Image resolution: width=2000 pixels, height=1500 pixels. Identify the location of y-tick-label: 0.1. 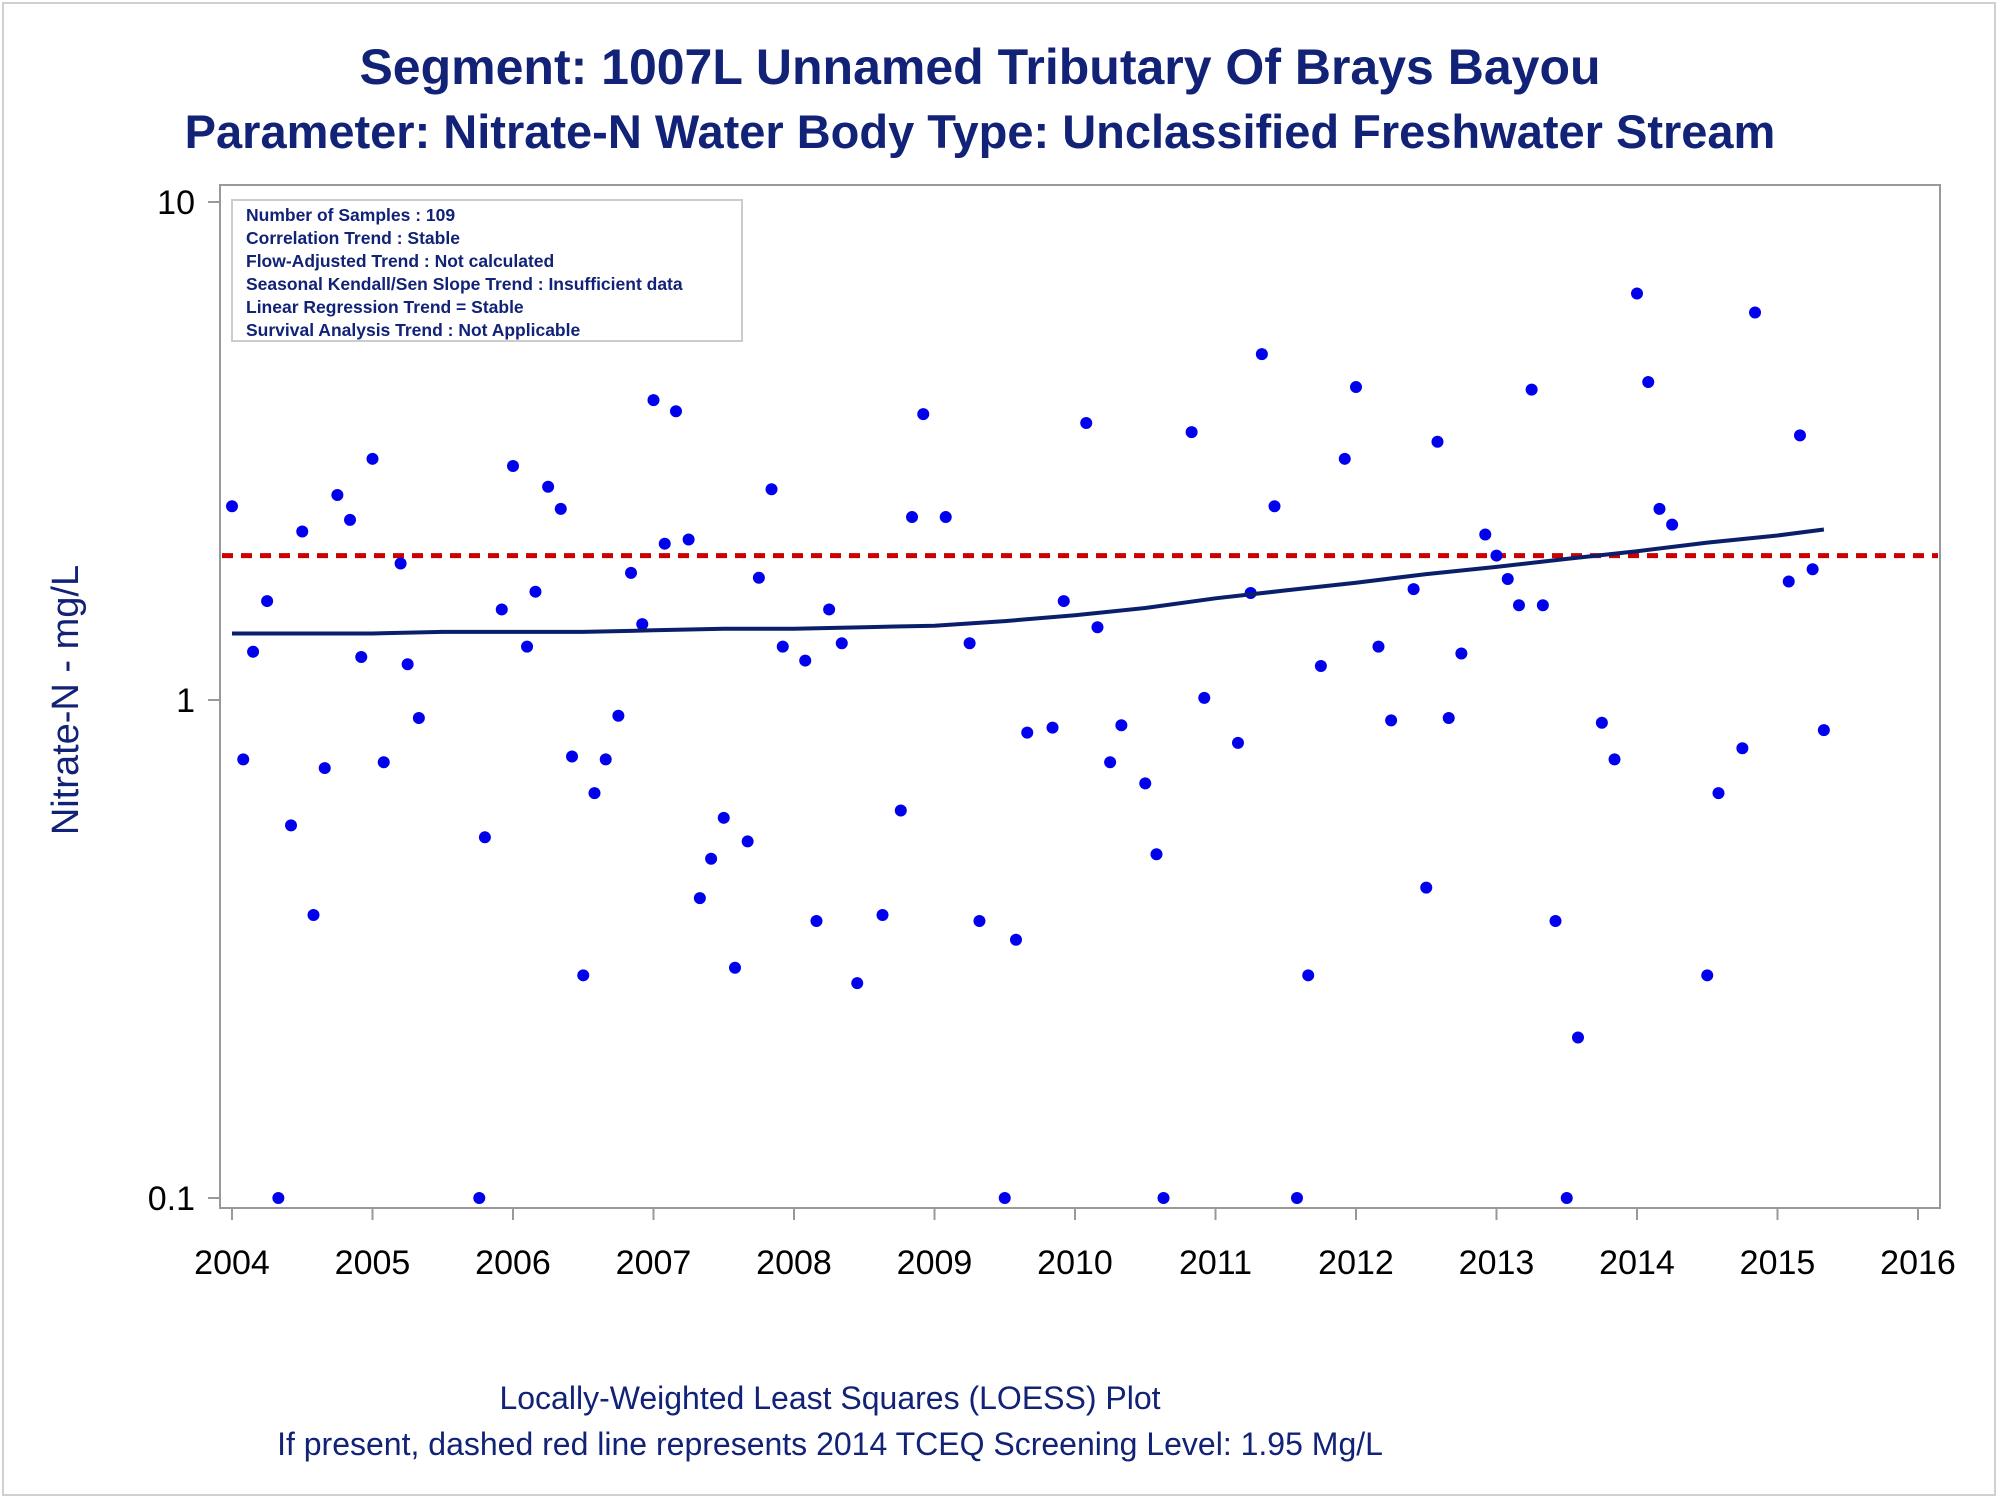
(171, 1199).